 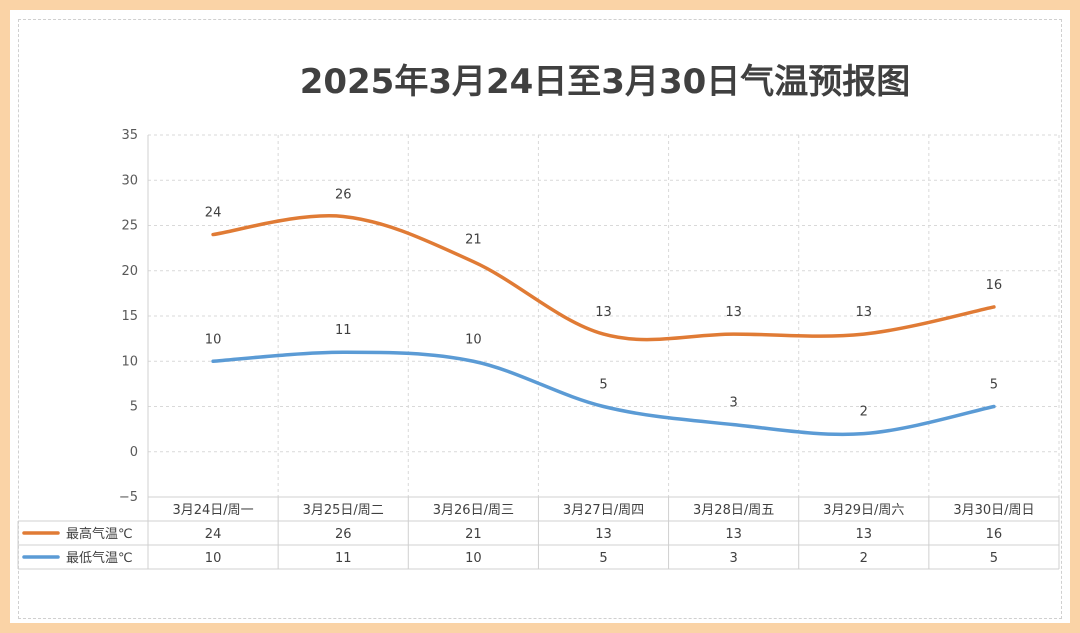 I want to click on x-tick-label: 3月28日/周五, so click(x=733, y=510).